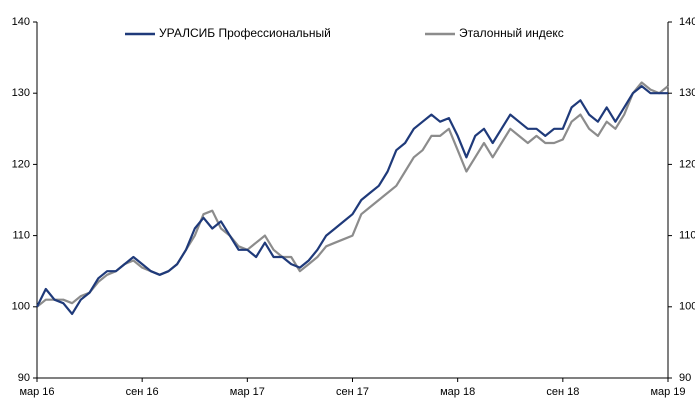  I want to click on y-tick-label: 120, so click(21, 164).